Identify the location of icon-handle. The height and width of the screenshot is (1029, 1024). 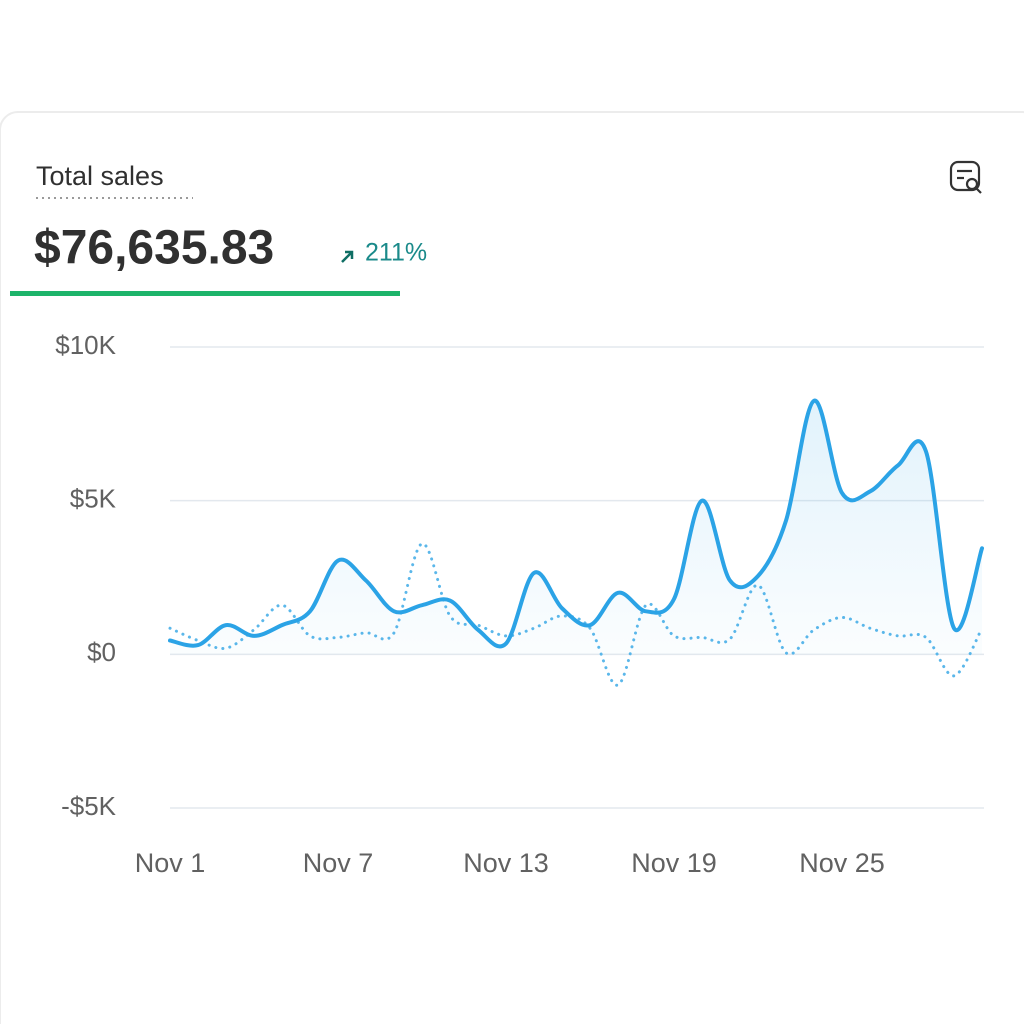
(978, 190).